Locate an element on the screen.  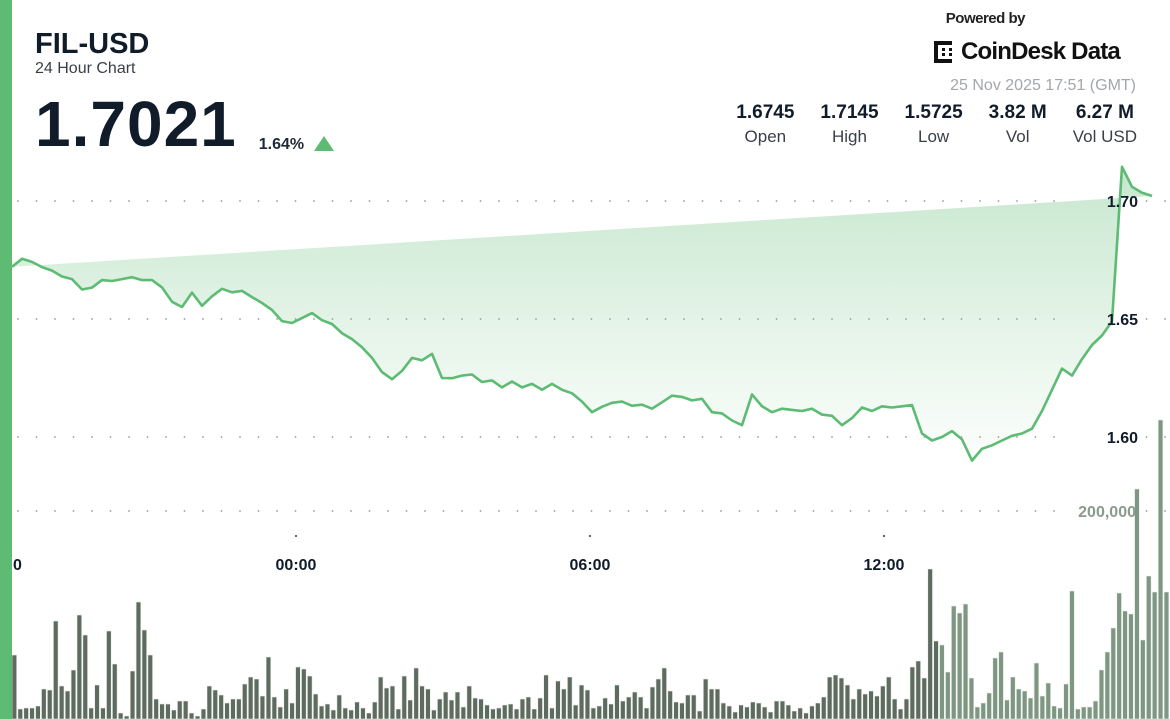
x-tick-label: 00:00 is located at coordinates (296, 565).